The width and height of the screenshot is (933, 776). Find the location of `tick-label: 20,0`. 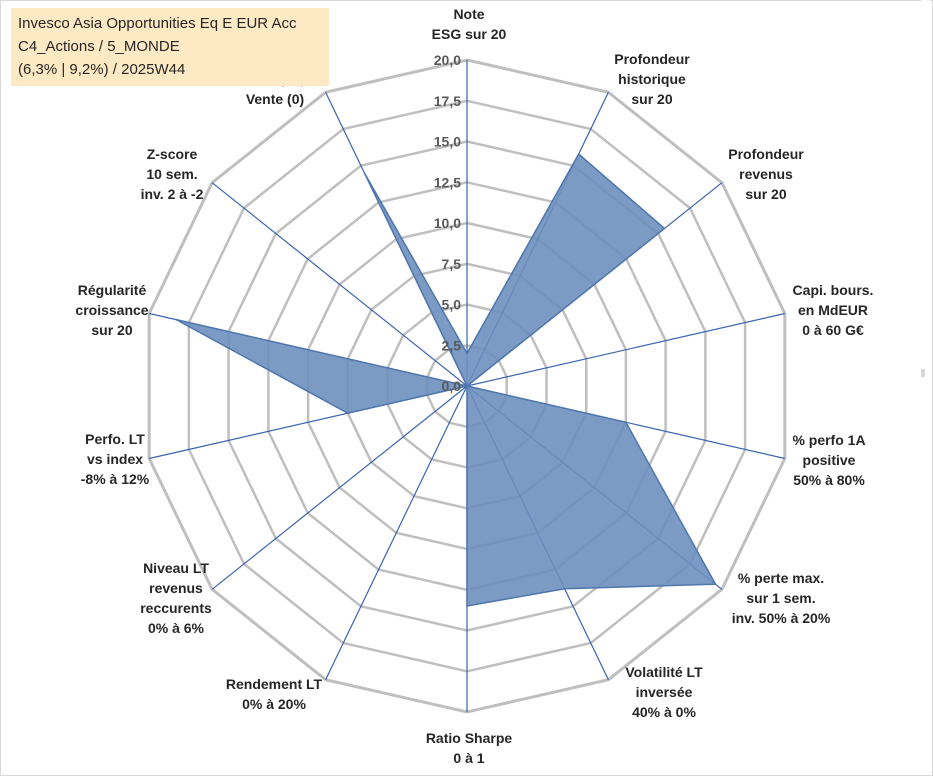

tick-label: 20,0 is located at coordinates (447, 60).